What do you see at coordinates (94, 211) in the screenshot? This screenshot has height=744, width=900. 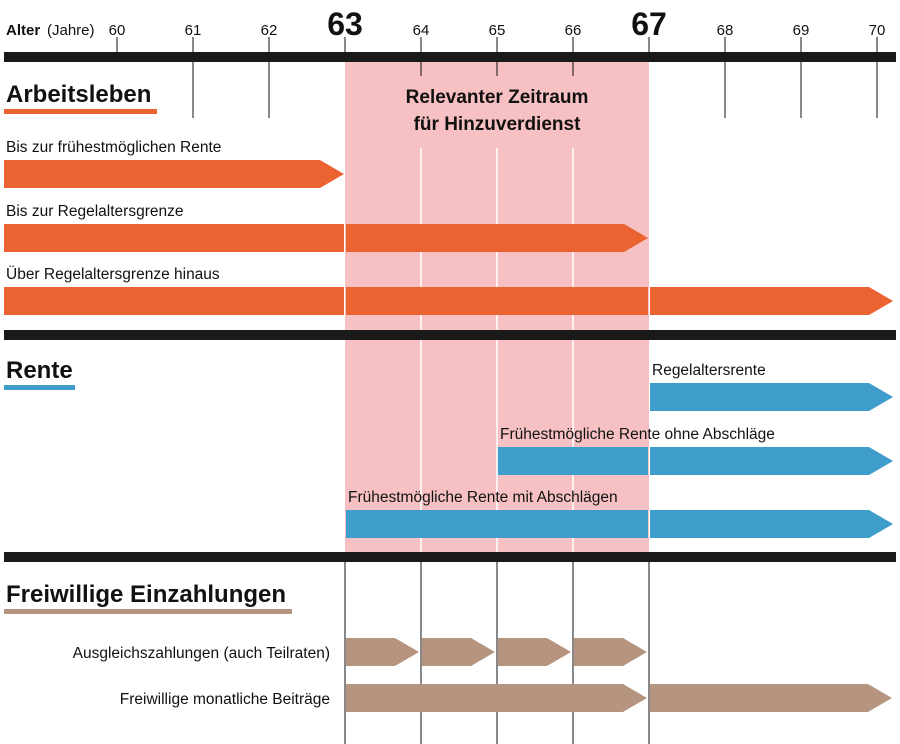 I see `row-label: Bis zur Regelaltersgrenze` at bounding box center [94, 211].